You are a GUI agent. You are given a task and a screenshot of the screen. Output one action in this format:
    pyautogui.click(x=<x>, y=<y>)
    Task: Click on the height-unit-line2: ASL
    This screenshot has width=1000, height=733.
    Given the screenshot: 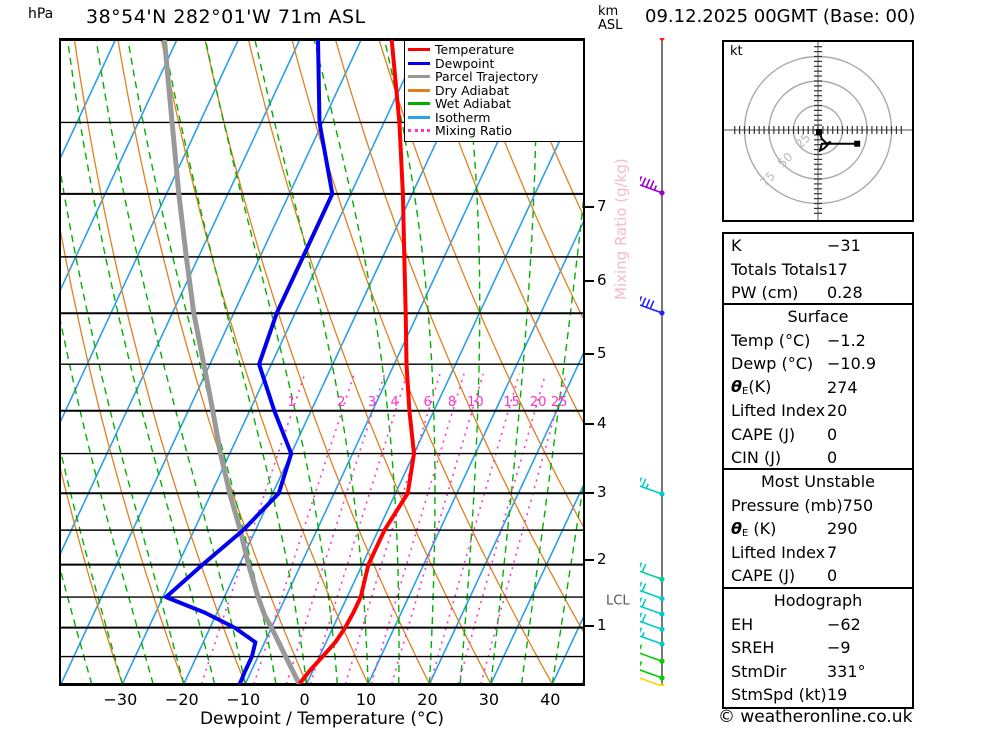 What is the action you would take?
    pyautogui.click(x=610, y=25)
    